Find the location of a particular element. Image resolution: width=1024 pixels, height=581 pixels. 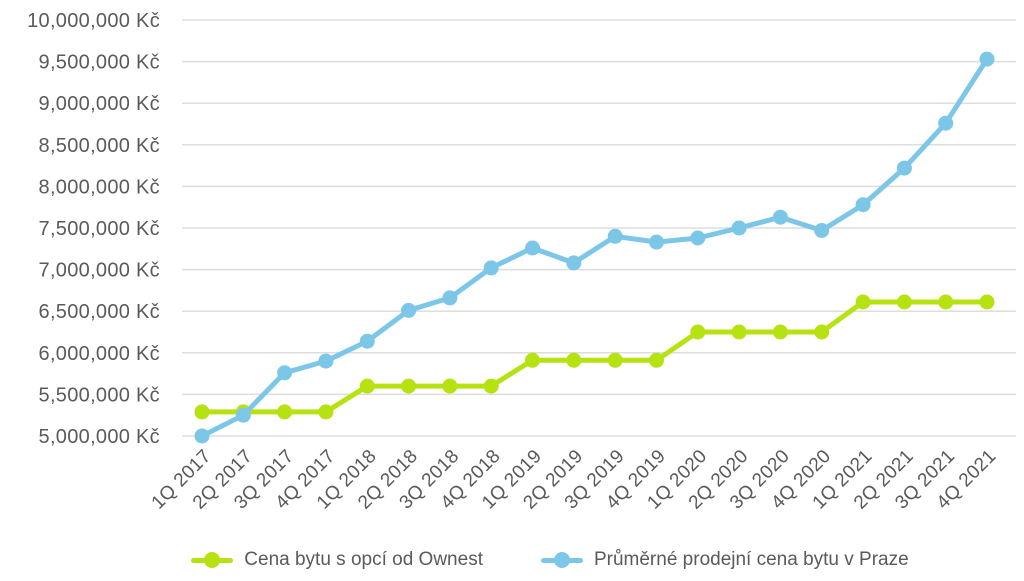

legend-dot-ownest is located at coordinates (212, 560).